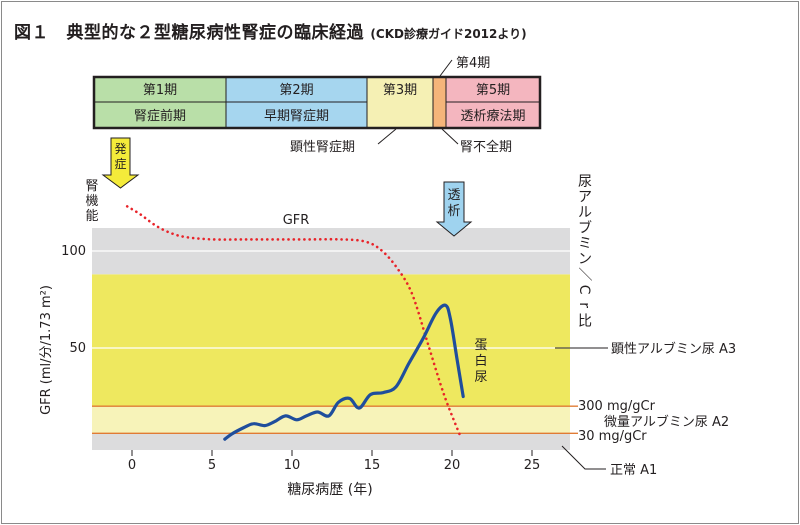 This screenshot has width=800, height=525. What do you see at coordinates (372, 465) in the screenshot?
I see `x-tick-label-3: 15` at bounding box center [372, 465].